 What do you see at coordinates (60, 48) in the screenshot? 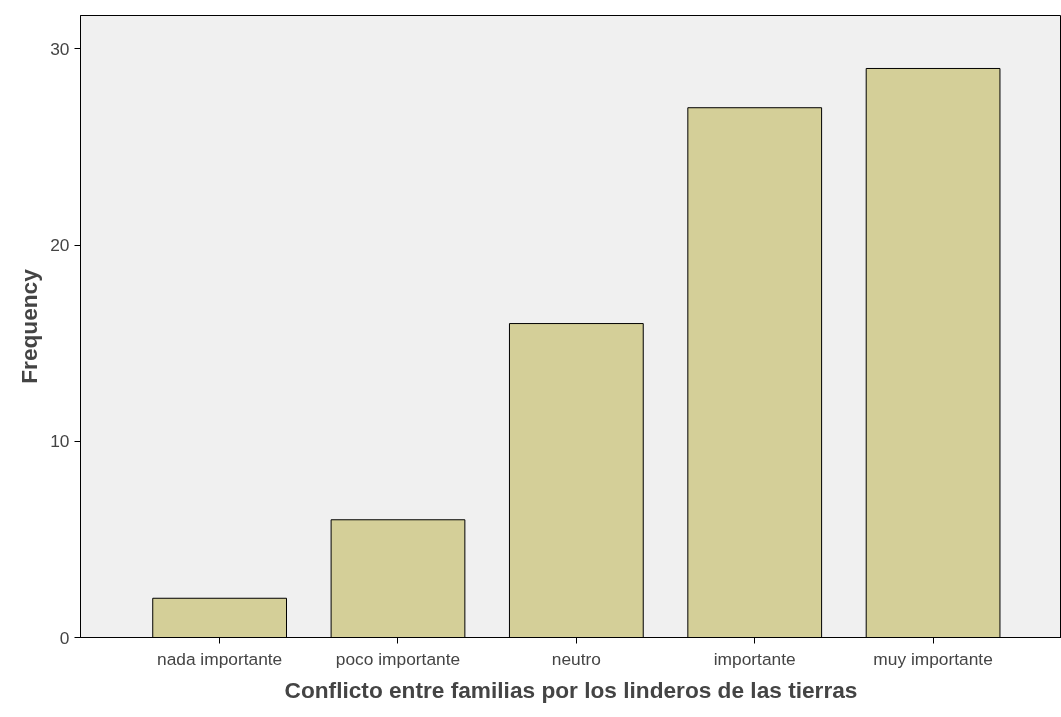
I see `y-tick-label: 30` at bounding box center [60, 48].